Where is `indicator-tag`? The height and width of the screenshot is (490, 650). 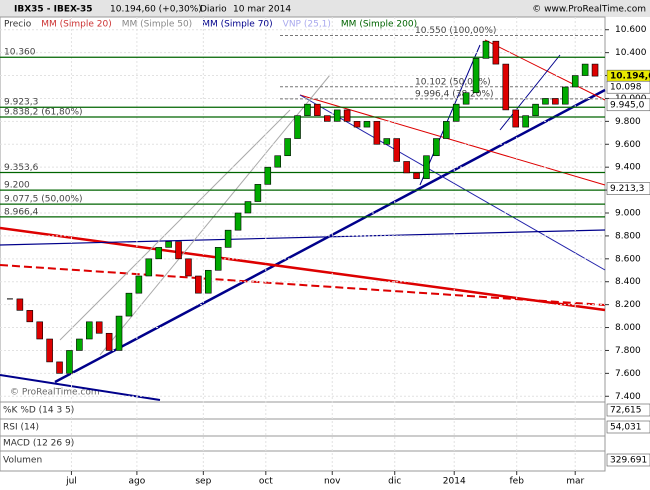
indicator-tag is located at coordinates (628, 410).